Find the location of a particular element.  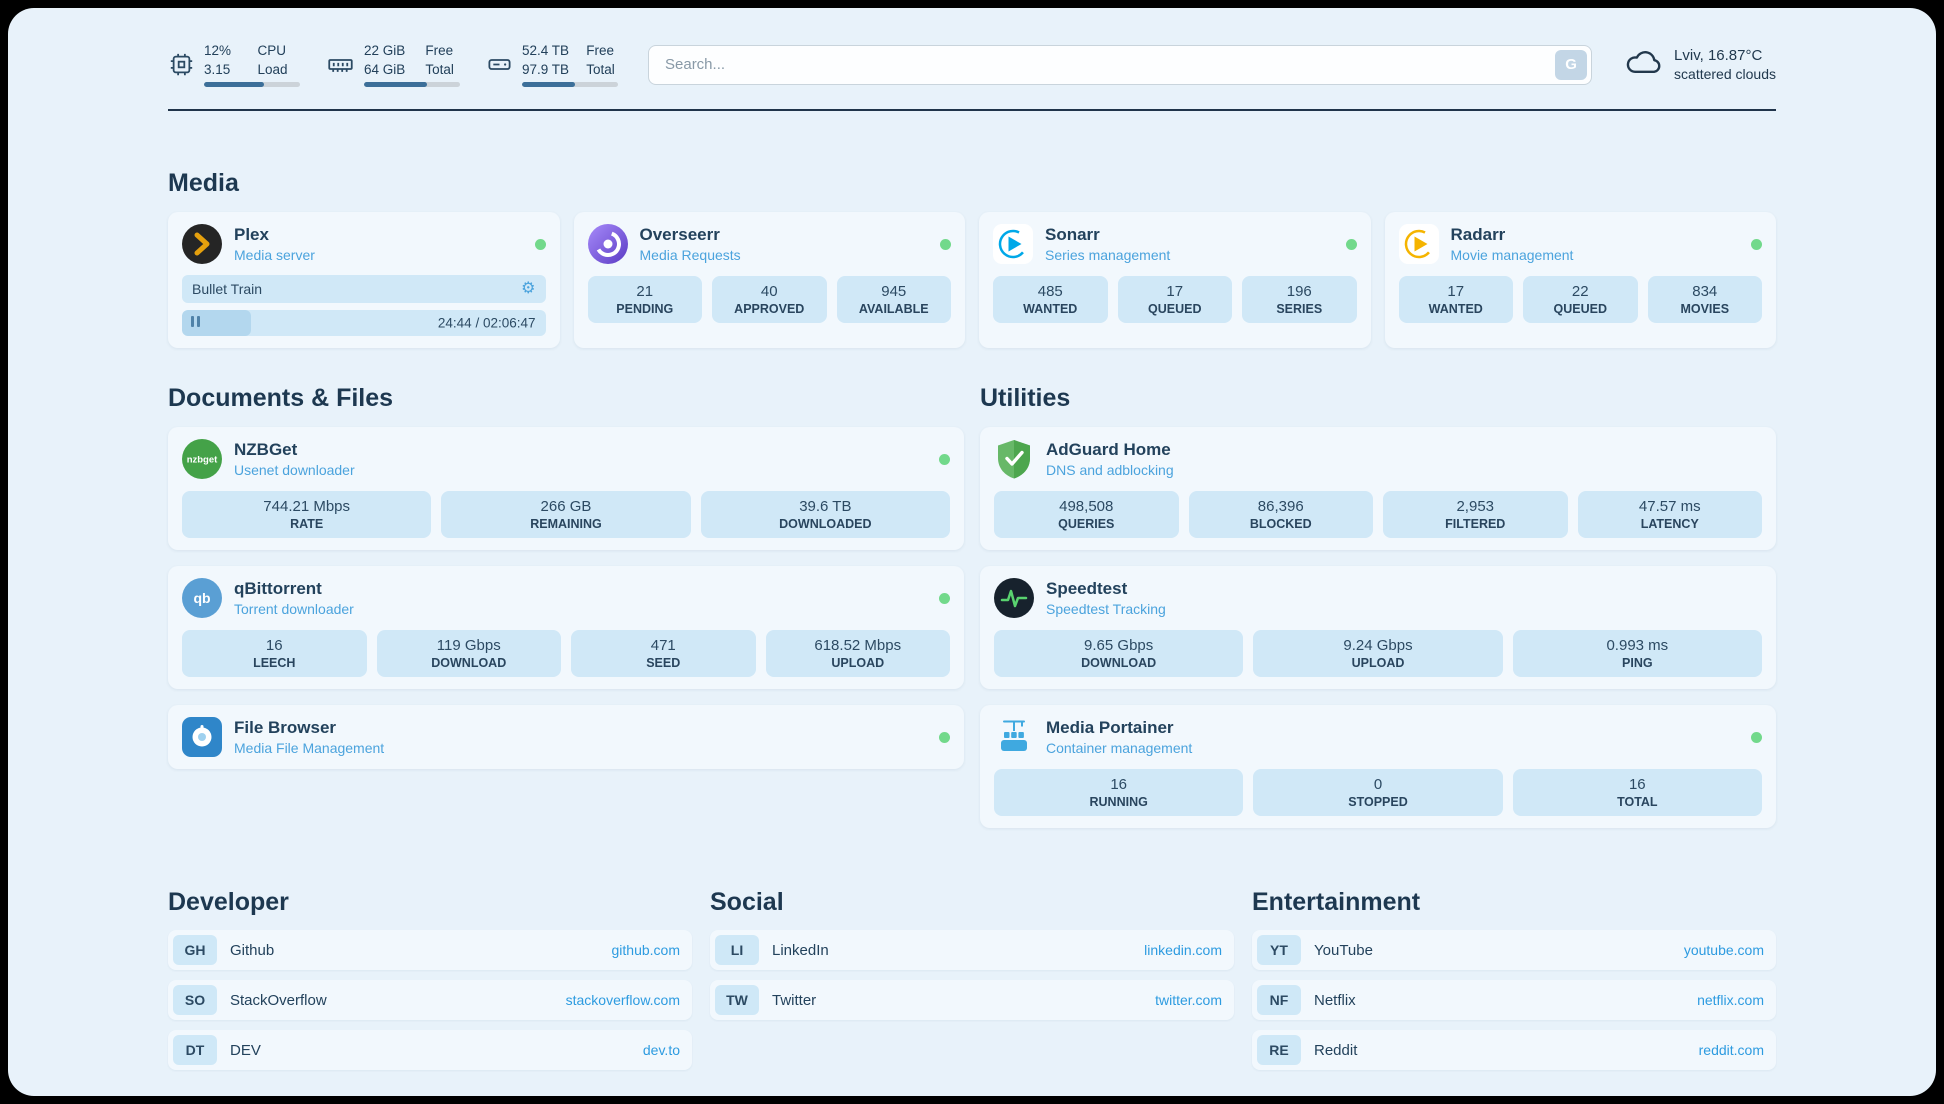

section-title-entertainment: Entertainment is located at coordinates (1336, 902).